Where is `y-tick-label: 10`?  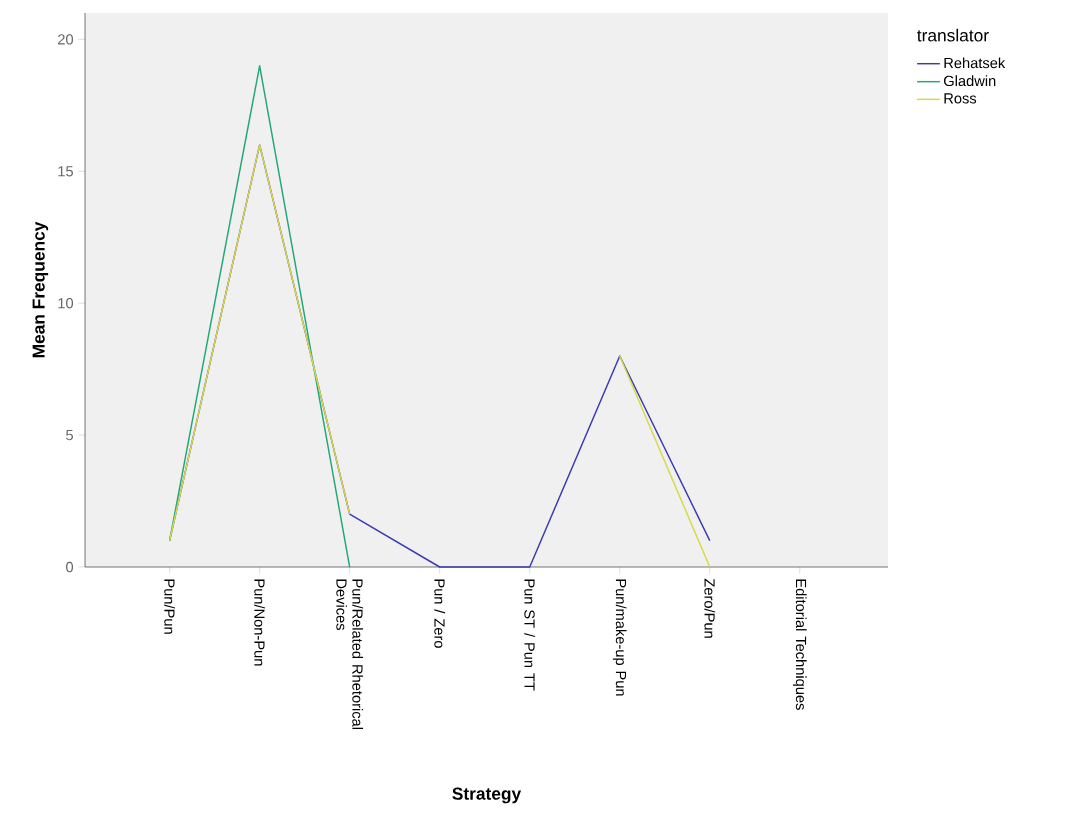
y-tick-label: 10 is located at coordinates (66, 303).